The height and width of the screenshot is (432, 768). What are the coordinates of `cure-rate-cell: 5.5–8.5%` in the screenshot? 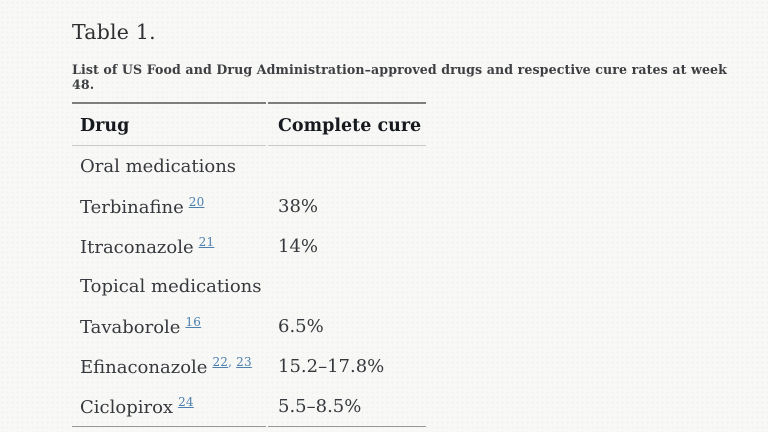 It's located at (347, 406).